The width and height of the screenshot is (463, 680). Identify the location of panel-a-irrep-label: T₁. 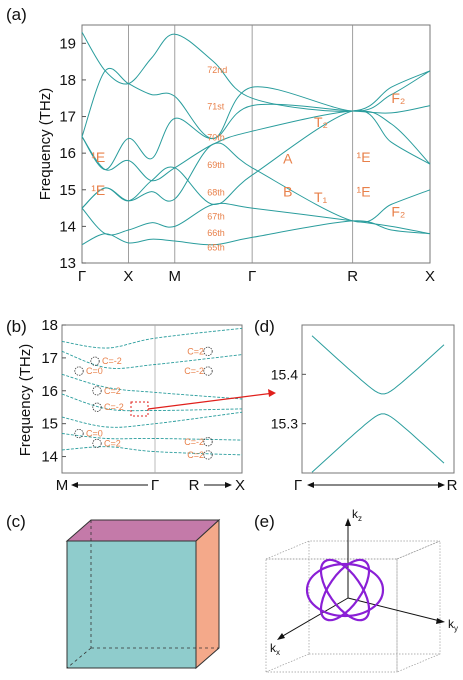
(321, 197).